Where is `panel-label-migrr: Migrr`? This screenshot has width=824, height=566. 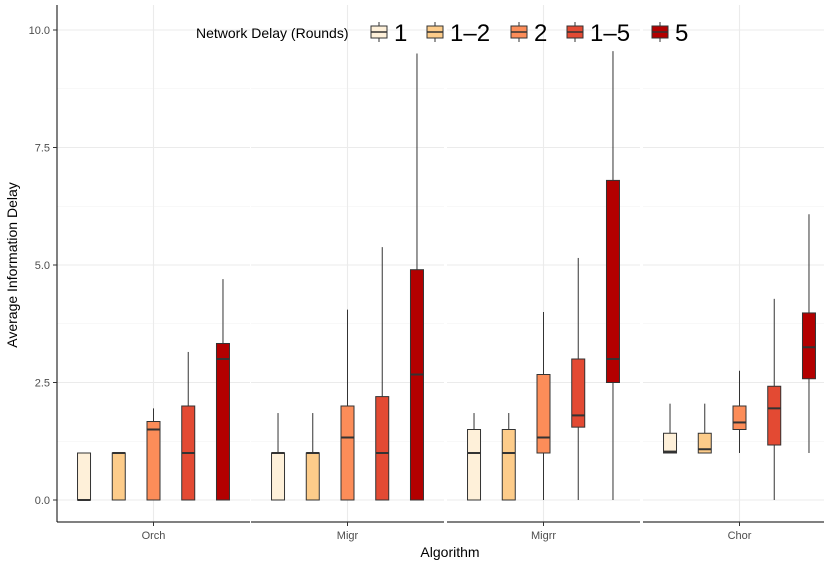
panel-label-migrr: Migrr is located at coordinates (543, 536).